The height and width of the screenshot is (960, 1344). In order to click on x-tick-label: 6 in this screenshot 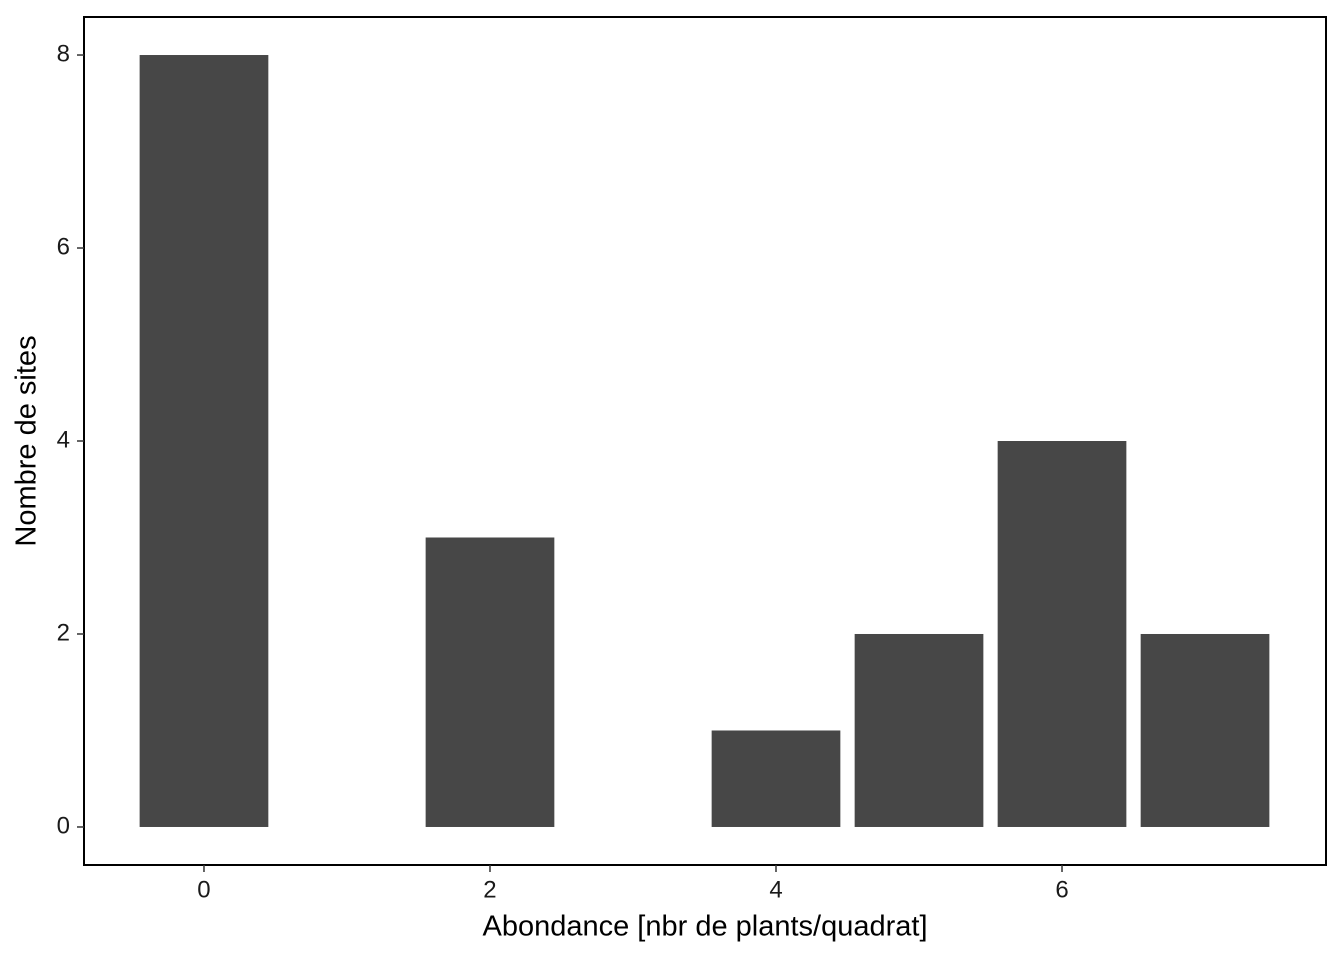, I will do `click(1061, 889)`.